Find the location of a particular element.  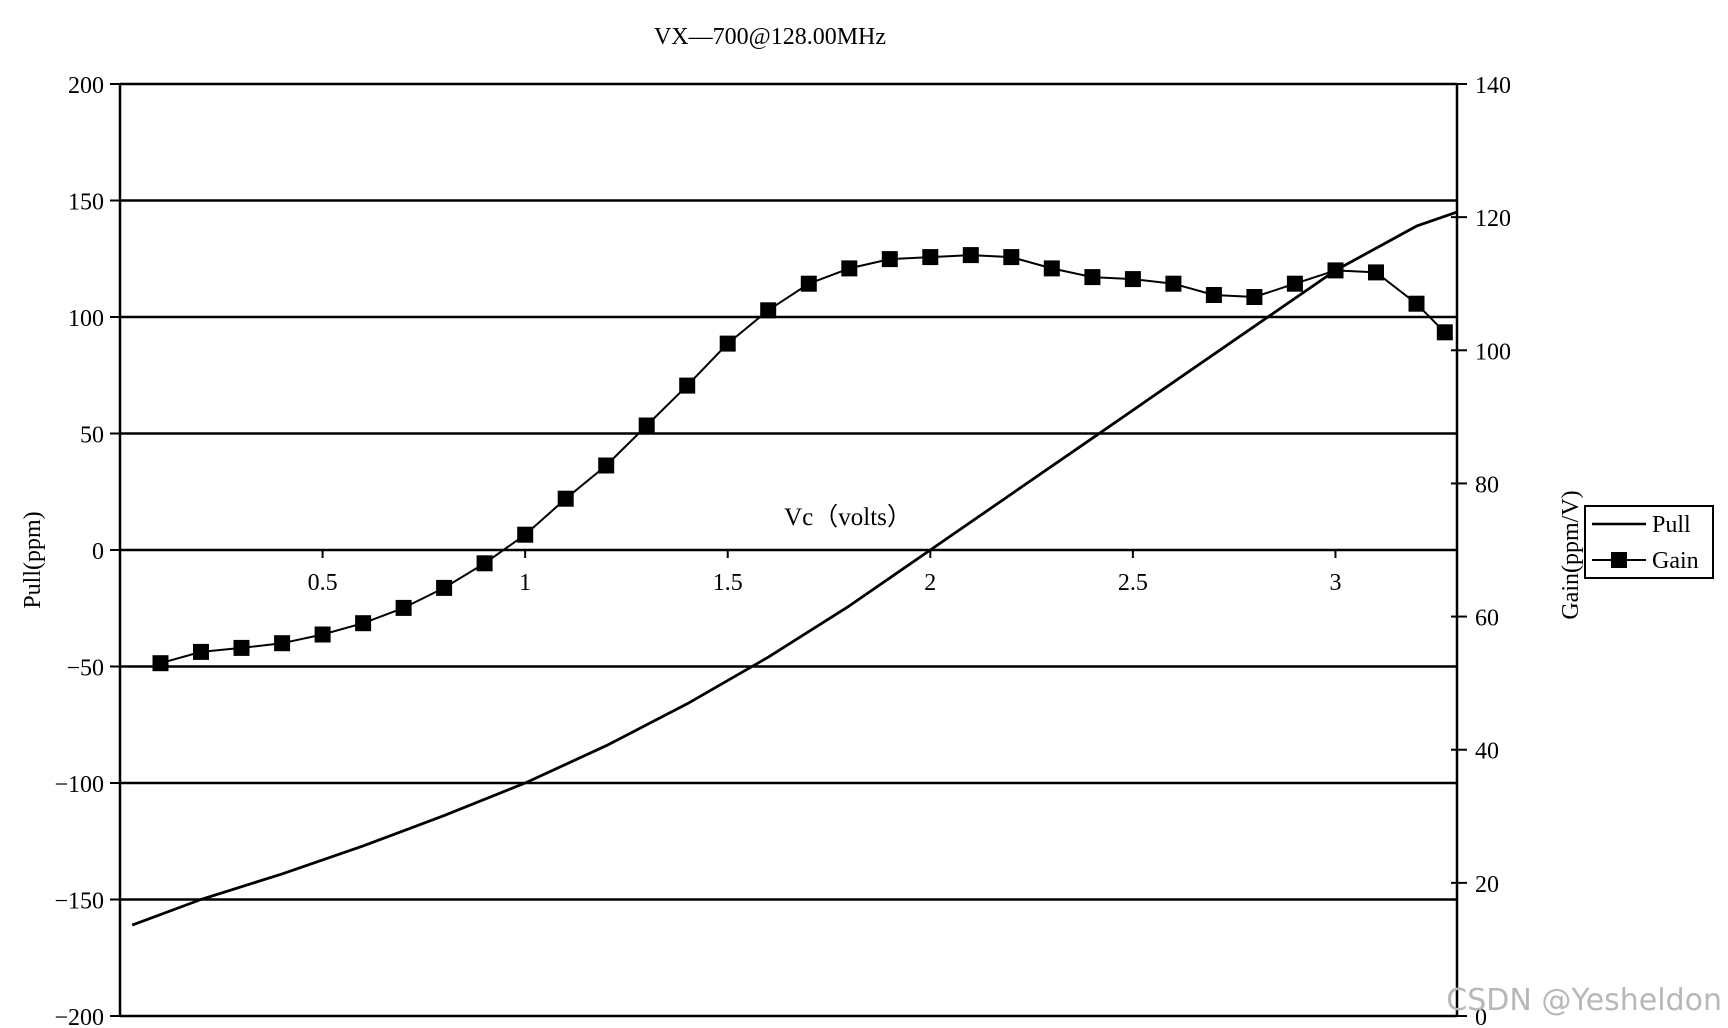

x-tick-label: 1.5 is located at coordinates (728, 583).